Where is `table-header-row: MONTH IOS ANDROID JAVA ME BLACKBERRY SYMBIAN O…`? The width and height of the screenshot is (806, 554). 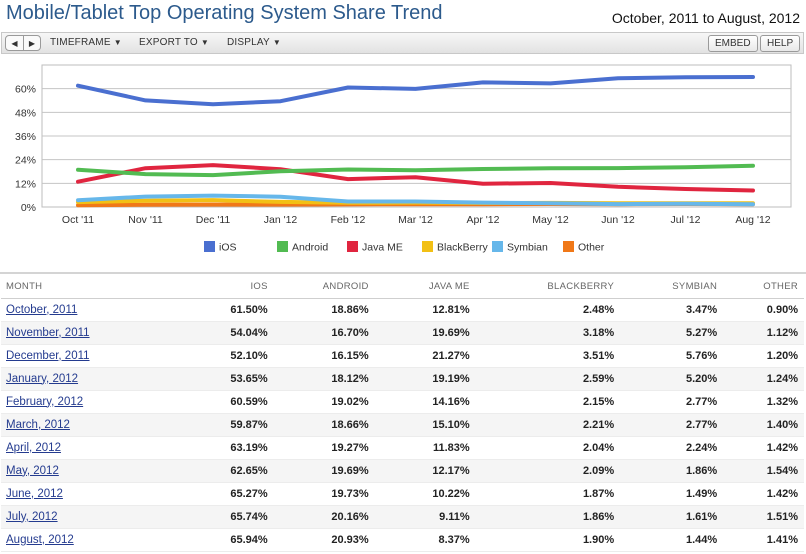
table-header-row: MONTH IOS ANDROID JAVA ME BLACKBERRY SYMBIAN O… is located at coordinates (402, 287).